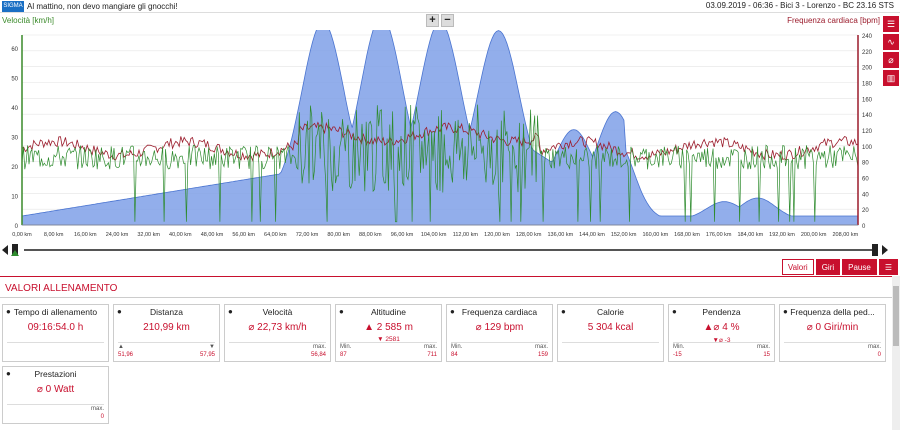 This screenshot has width=900, height=430. I want to click on card-max-value: 159, so click(542, 355).